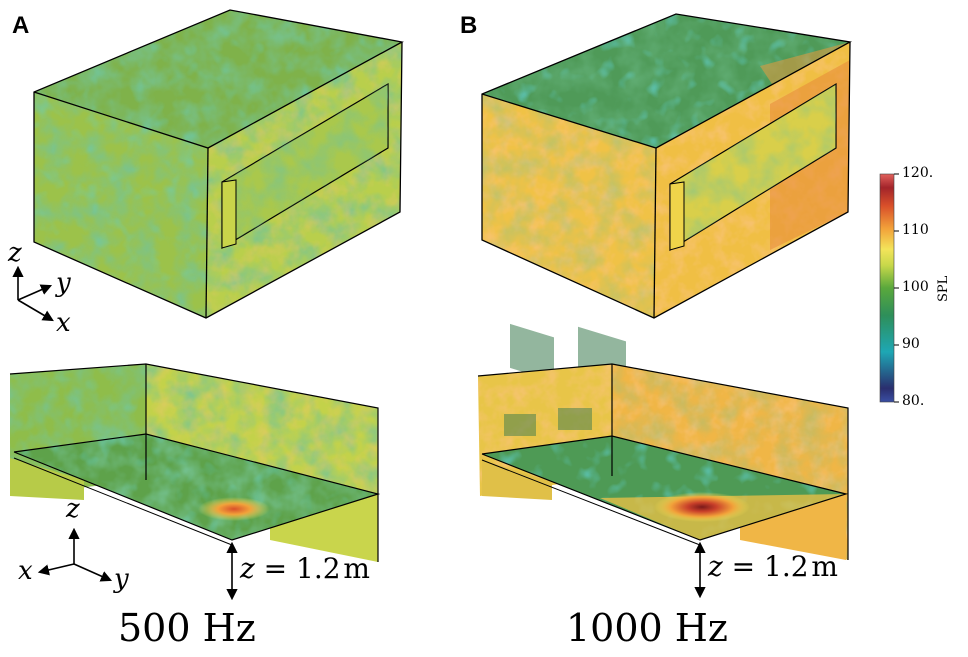 The width and height of the screenshot is (968, 657). What do you see at coordinates (25, 571) in the screenshot?
I see `axis-x-label-bottom: x` at bounding box center [25, 571].